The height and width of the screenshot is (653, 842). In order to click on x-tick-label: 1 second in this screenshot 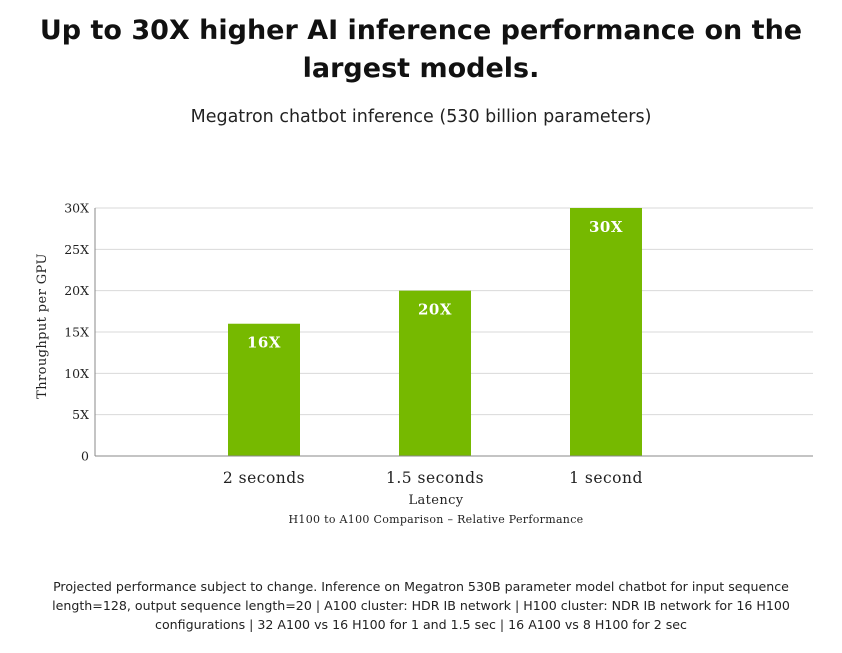, I will do `click(606, 478)`.